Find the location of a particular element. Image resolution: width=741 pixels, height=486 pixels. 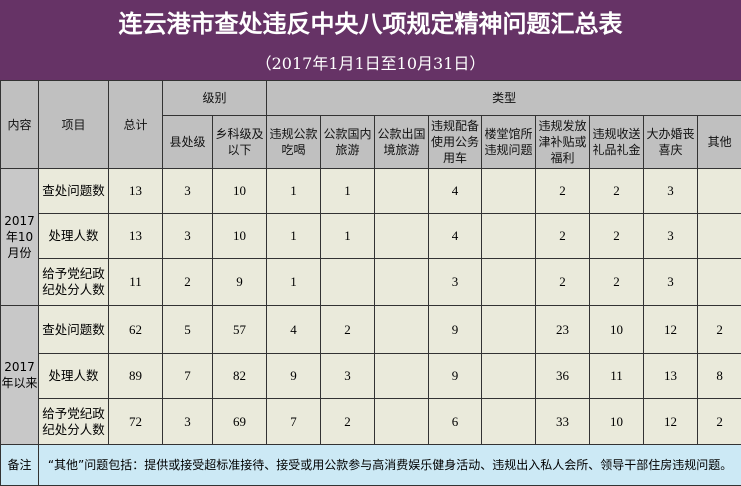

table-row: 给予党纪政纪处分人数 11 2 9 1 3 2 2 3 is located at coordinates (371, 282).